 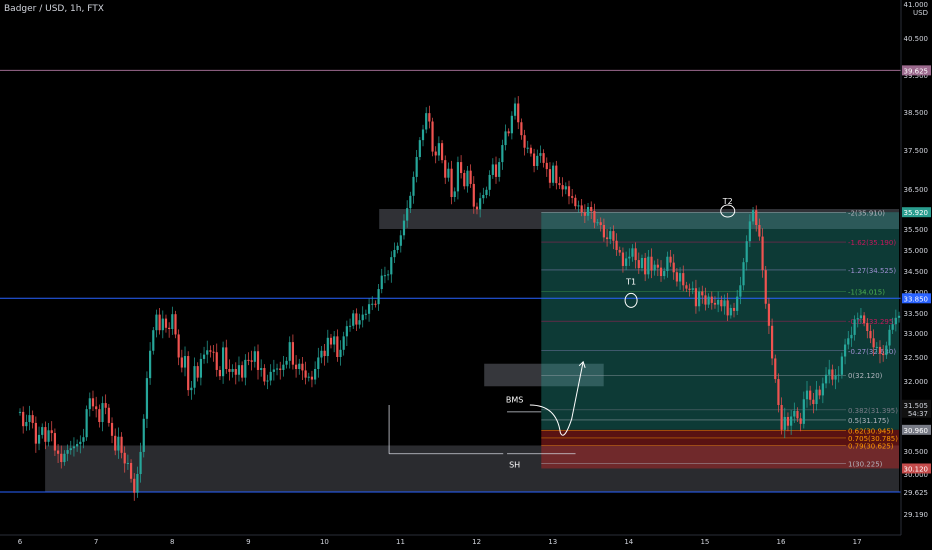 What do you see at coordinates (400, 542) in the screenshot?
I see `time-tick: 11` at bounding box center [400, 542].